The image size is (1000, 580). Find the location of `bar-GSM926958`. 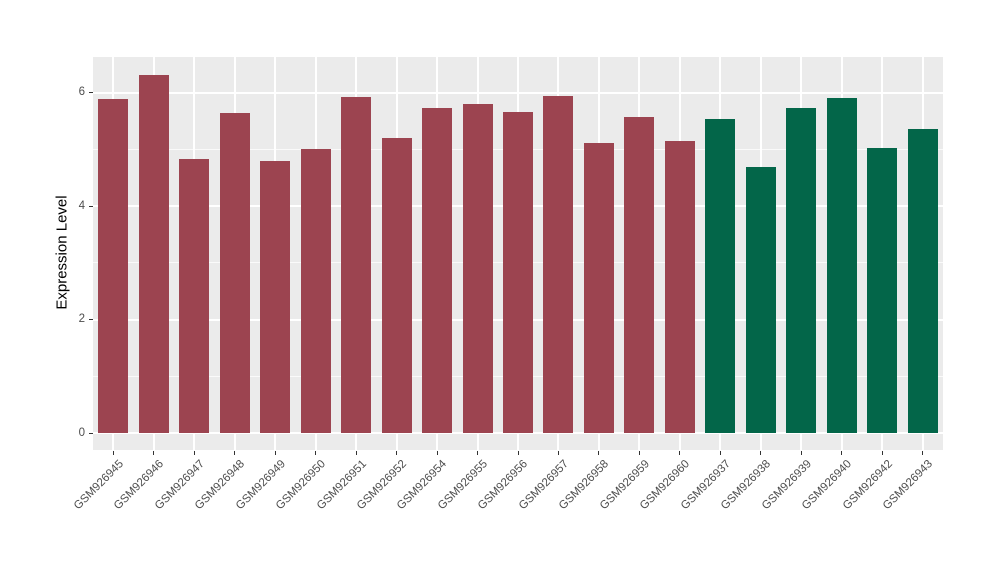

bar-GSM926958 is located at coordinates (598, 288).